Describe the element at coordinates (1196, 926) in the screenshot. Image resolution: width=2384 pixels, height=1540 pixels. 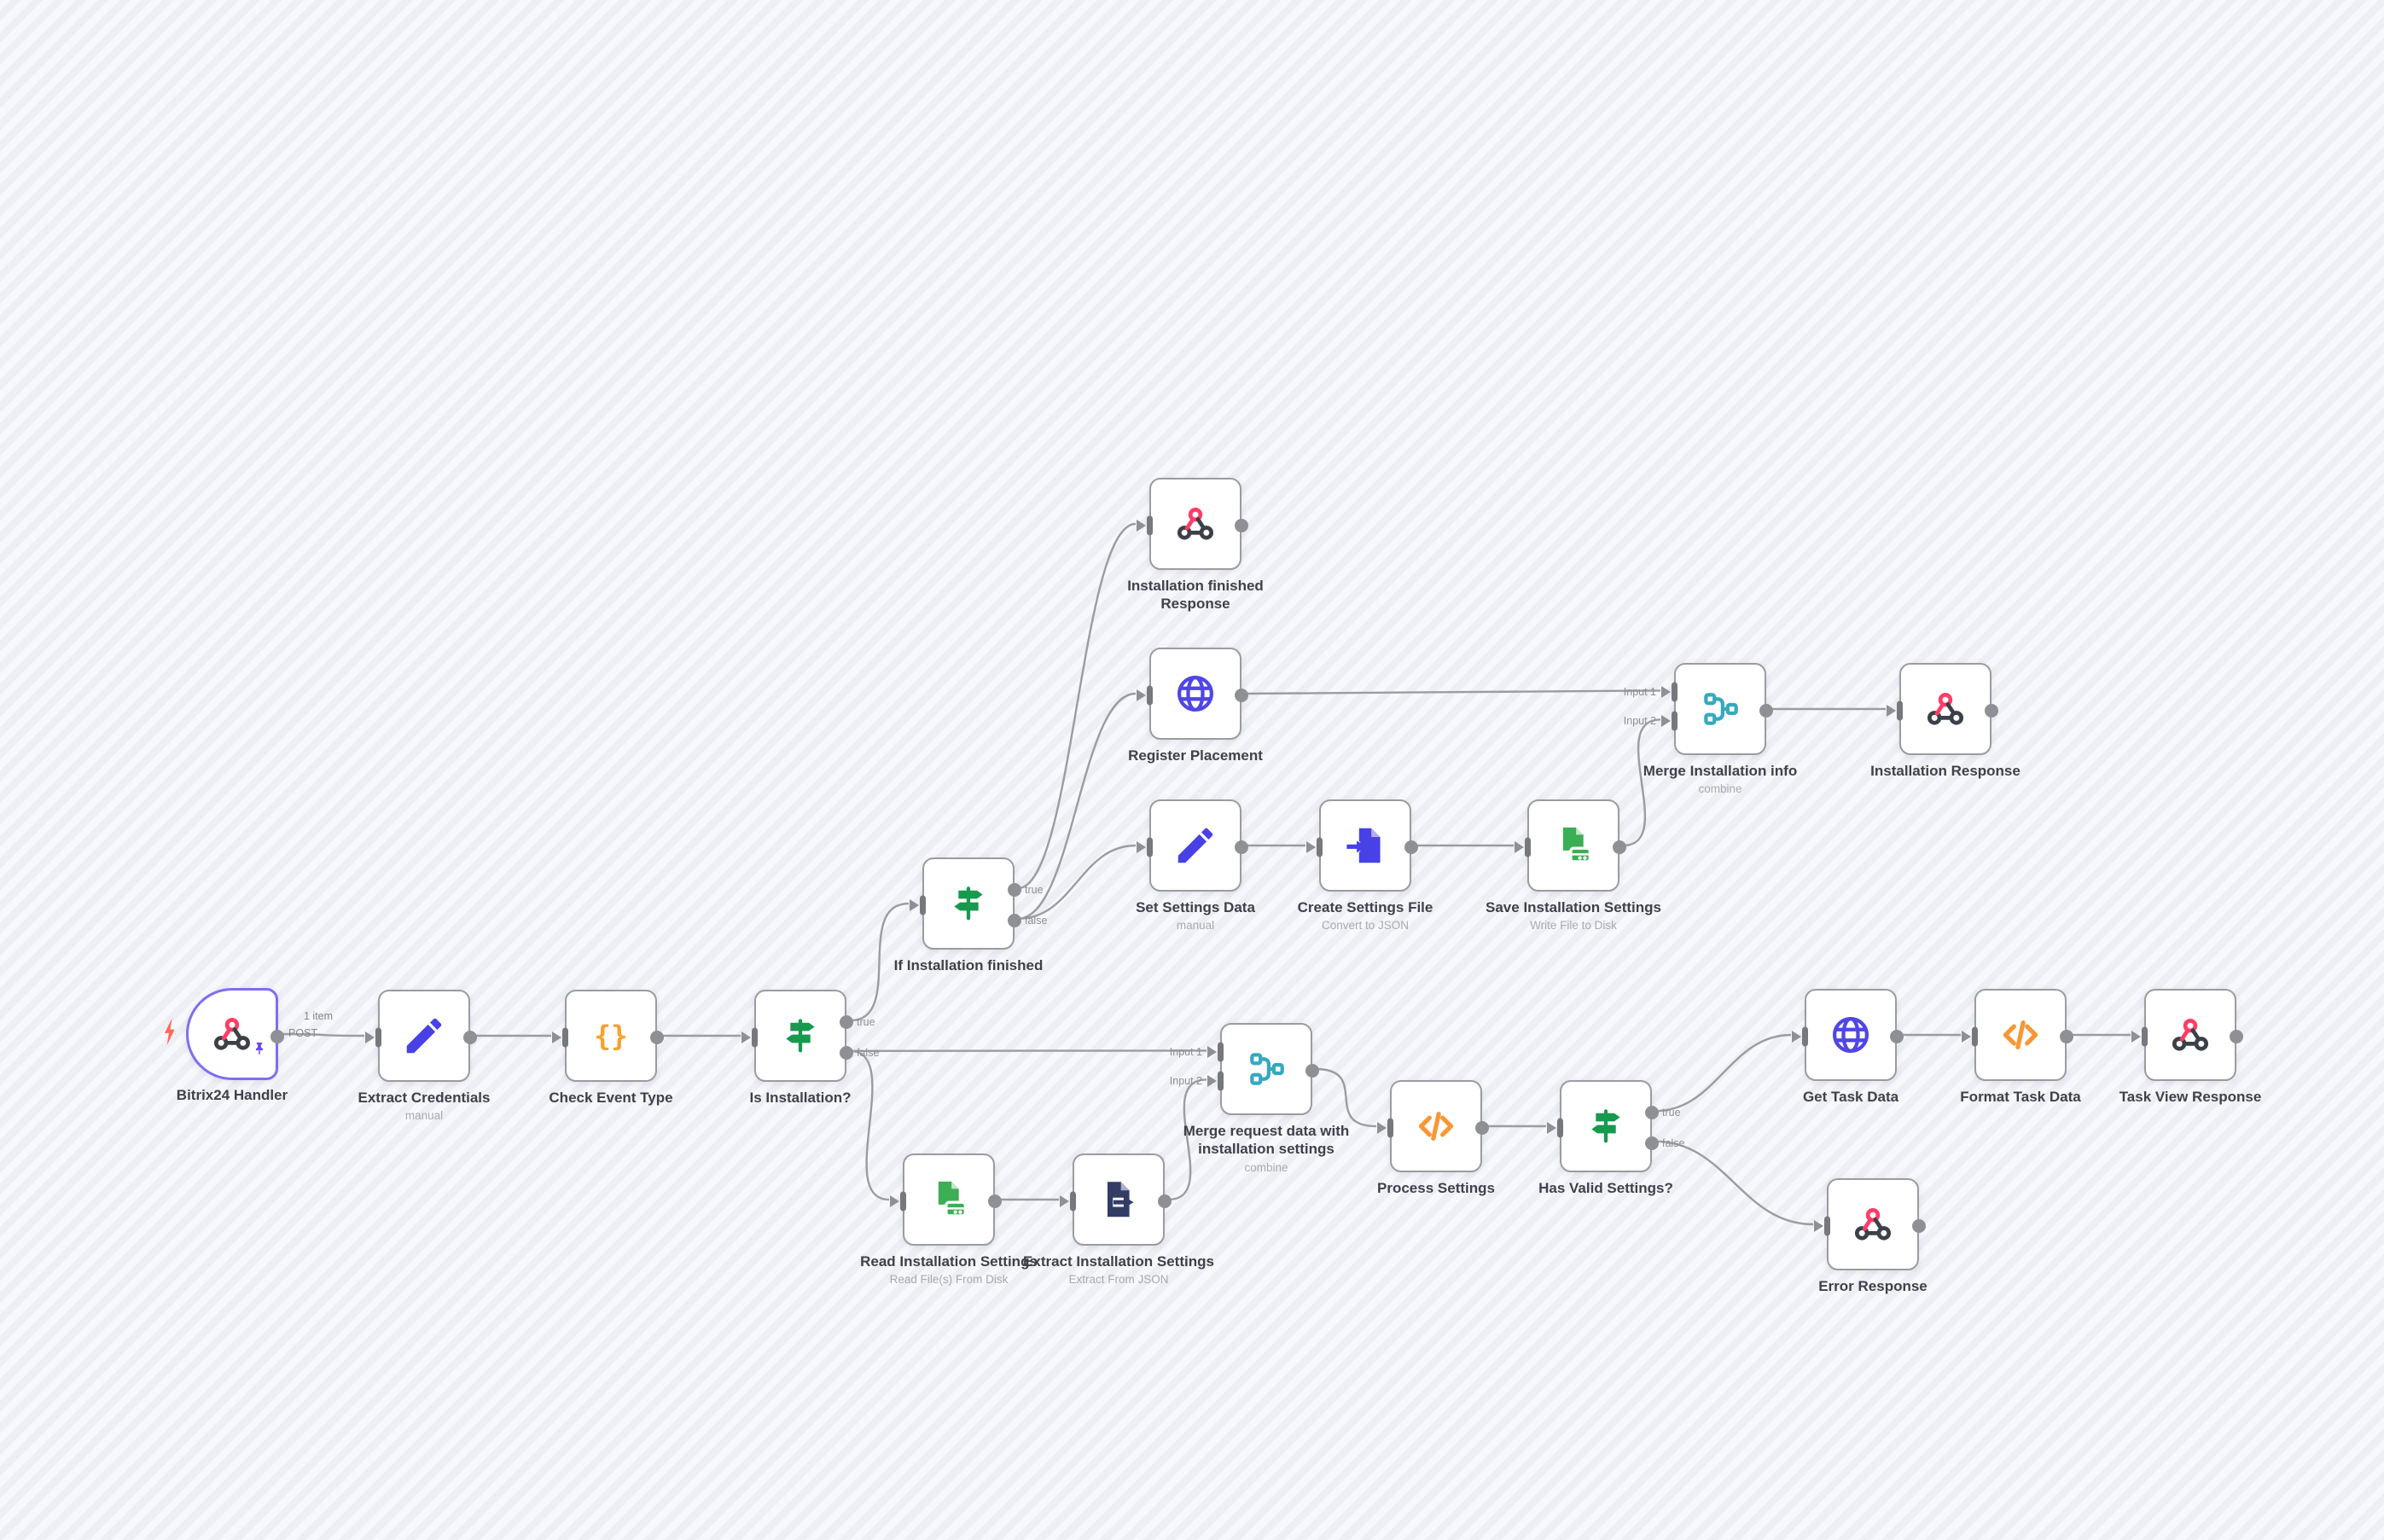
I see `node-subtitle: manual` at that location.